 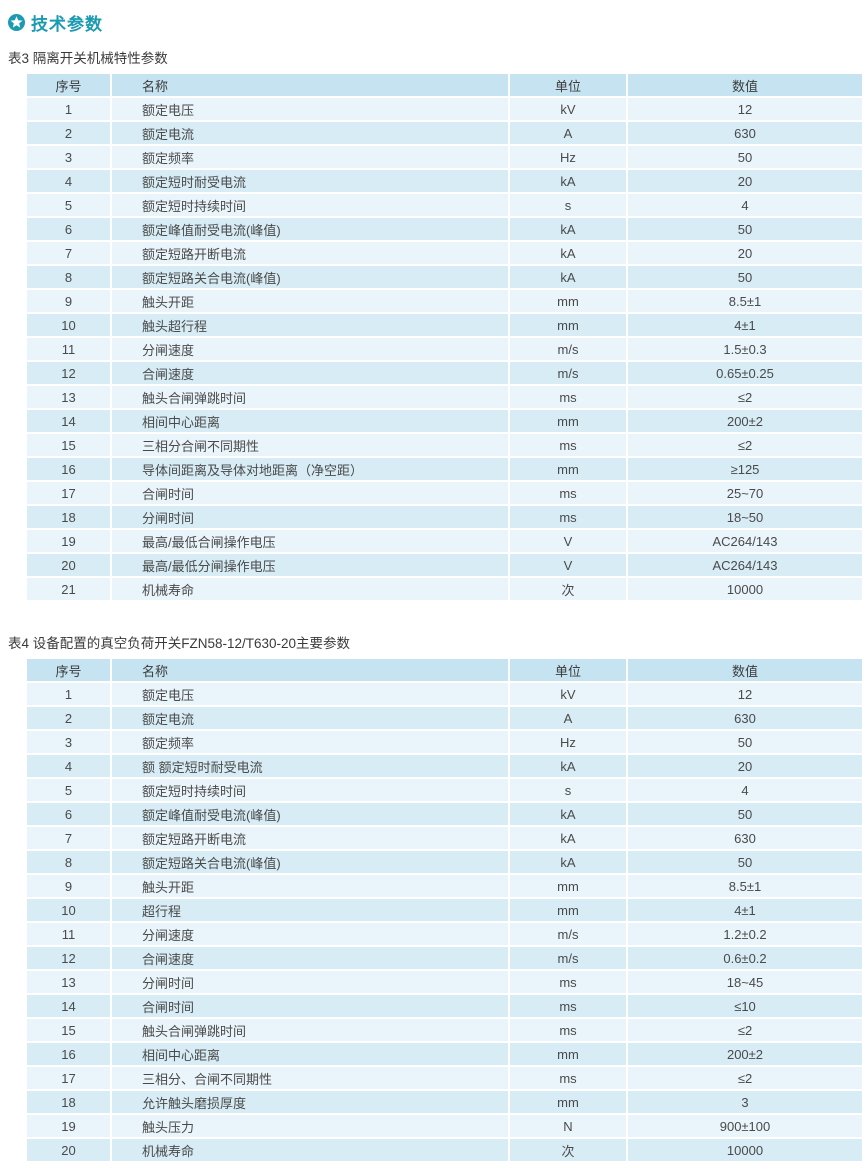 I want to click on value-cell: 900±100, so click(x=745, y=1126).